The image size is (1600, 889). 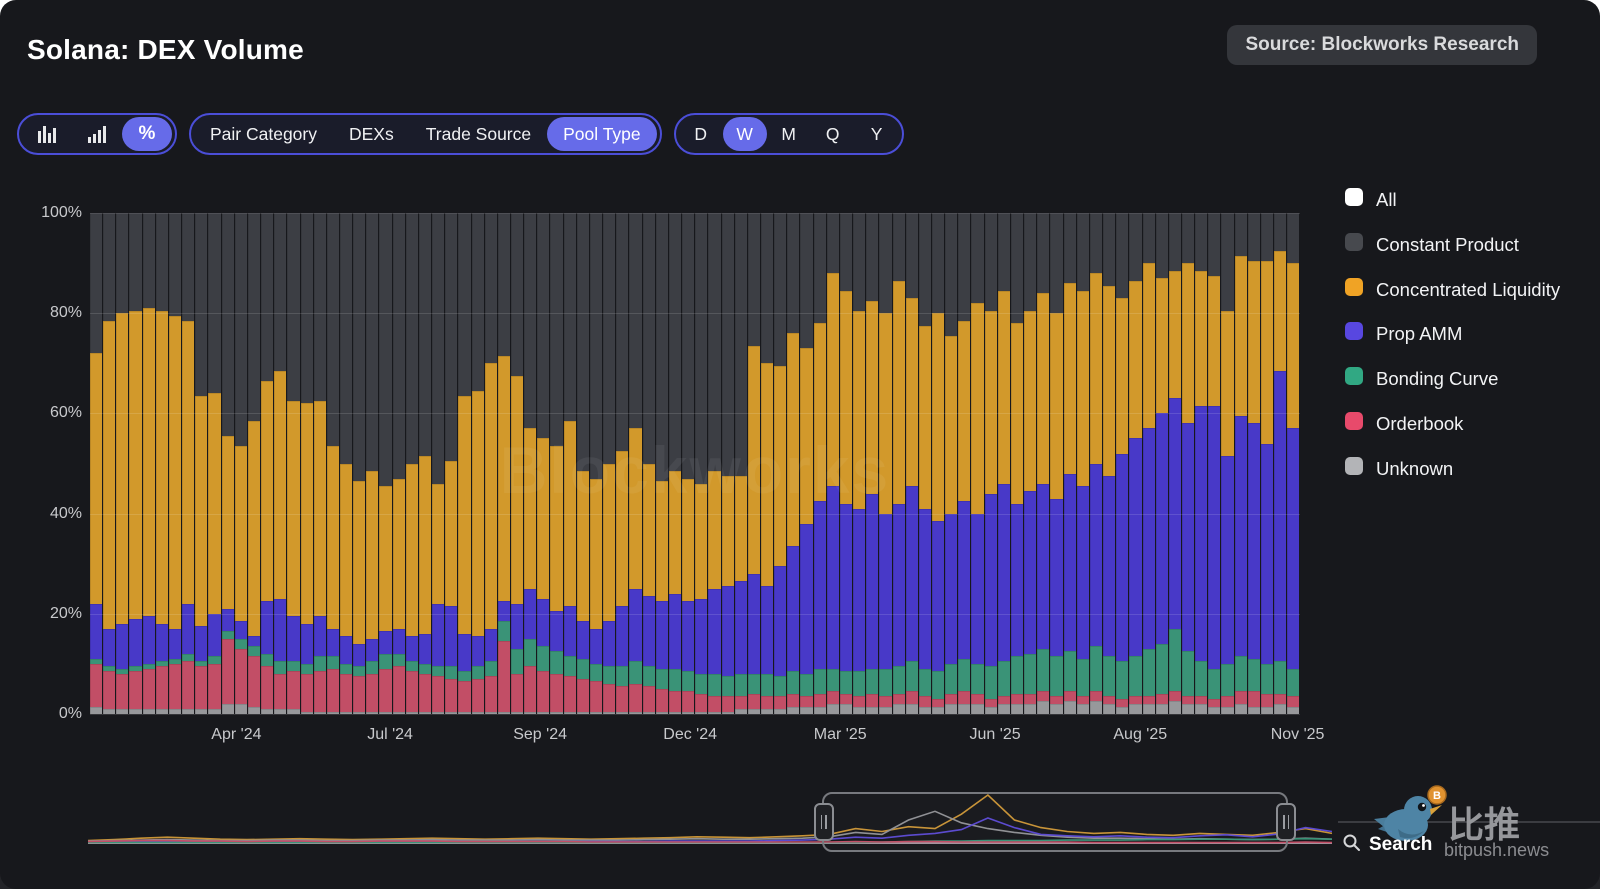 What do you see at coordinates (1457, 469) in the screenshot?
I see `legend-item-unknown: Unknown` at bounding box center [1457, 469].